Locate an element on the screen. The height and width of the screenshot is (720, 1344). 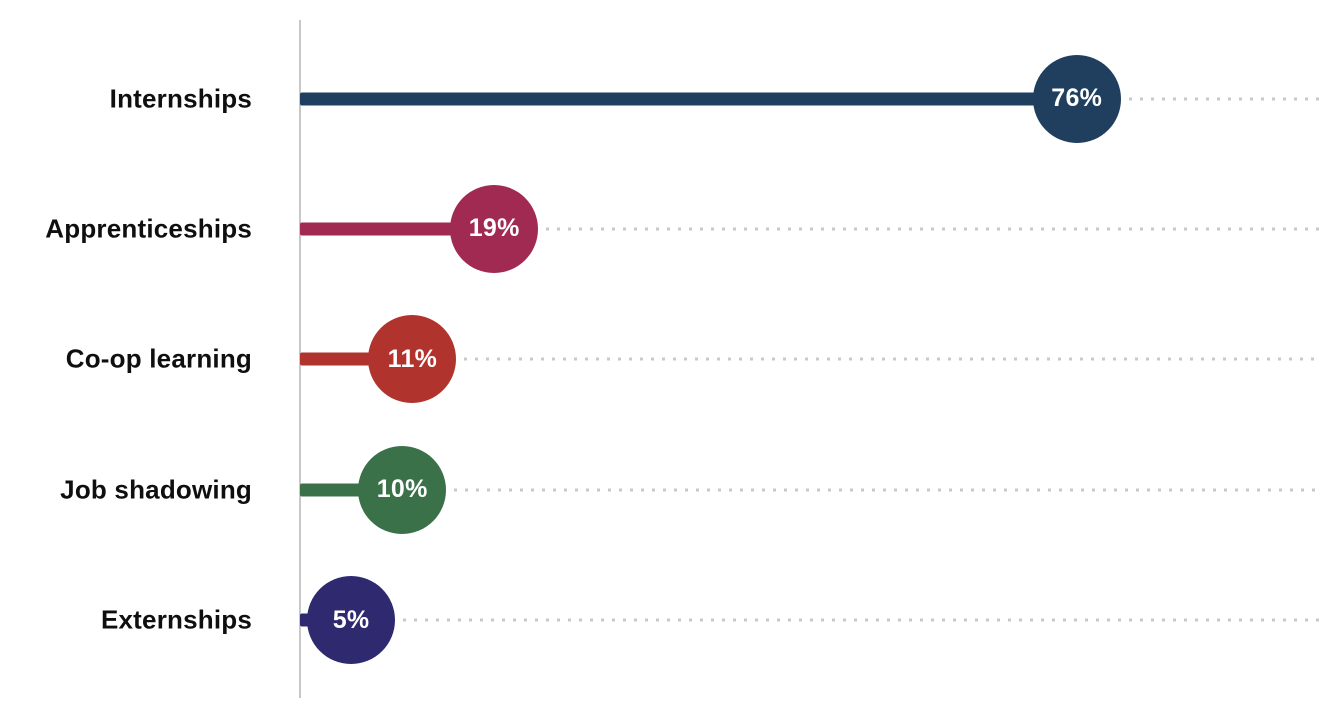
value-label: 5% is located at coordinates (351, 619).